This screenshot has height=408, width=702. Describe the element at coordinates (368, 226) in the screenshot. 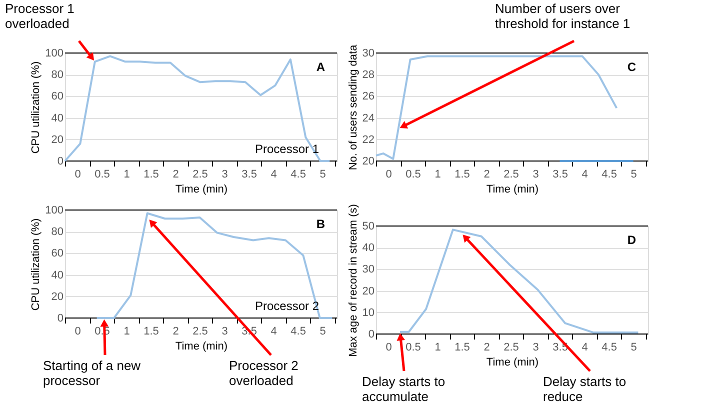

I see `y-tick-label: 50` at that location.